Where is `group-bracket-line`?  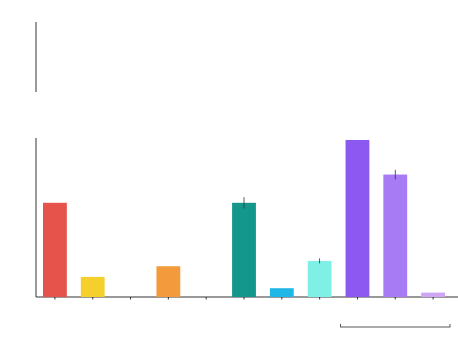
group-bracket-line is located at coordinates (395, 326).